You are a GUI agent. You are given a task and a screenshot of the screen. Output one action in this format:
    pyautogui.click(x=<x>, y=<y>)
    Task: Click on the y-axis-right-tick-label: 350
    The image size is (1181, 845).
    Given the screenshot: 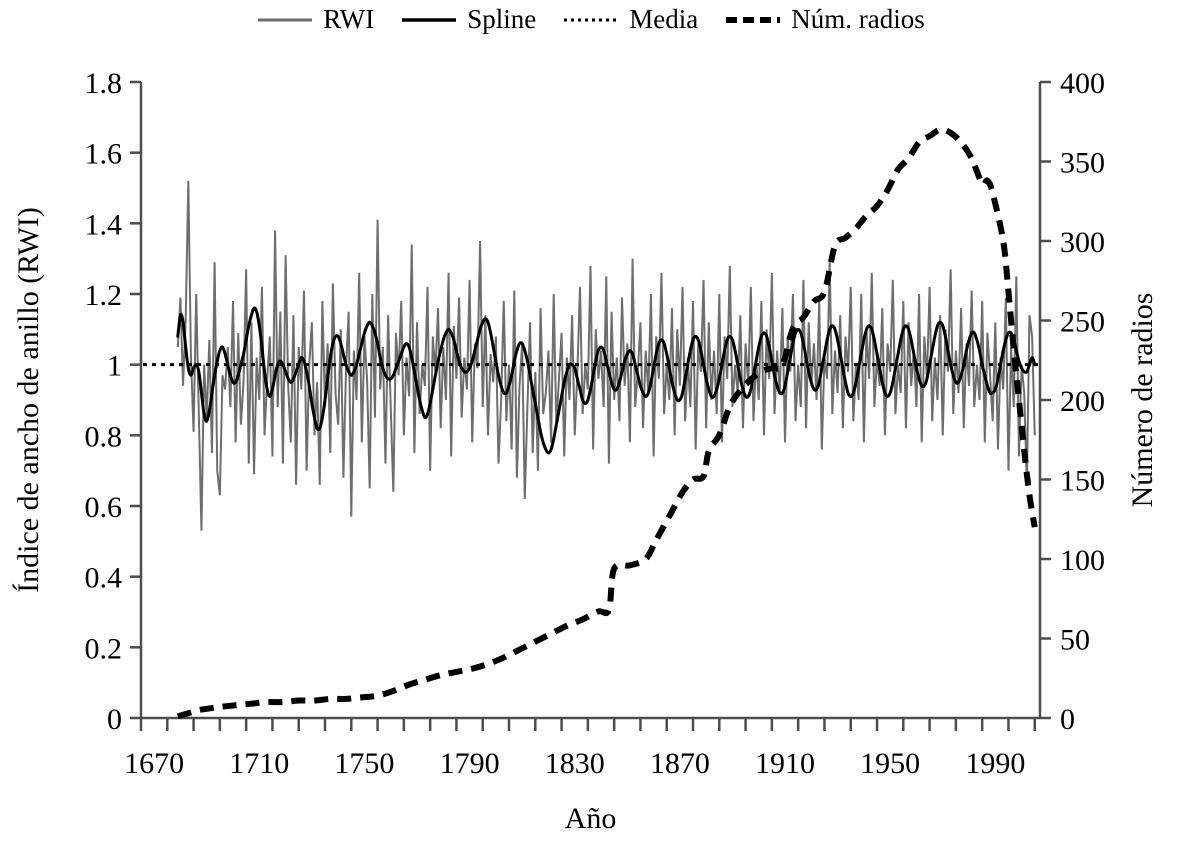 What is the action you would take?
    pyautogui.click(x=1082, y=163)
    